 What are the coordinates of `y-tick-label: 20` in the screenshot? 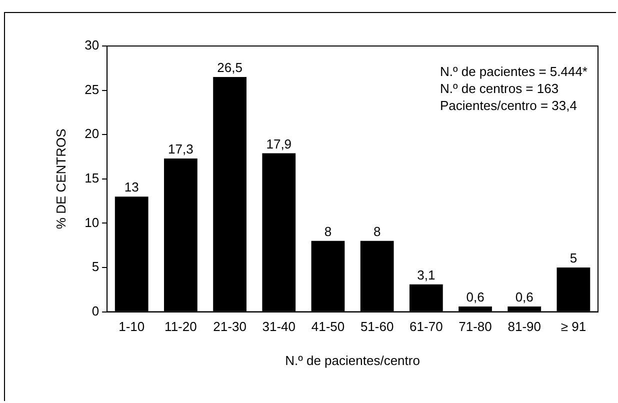 It's located at (92, 134).